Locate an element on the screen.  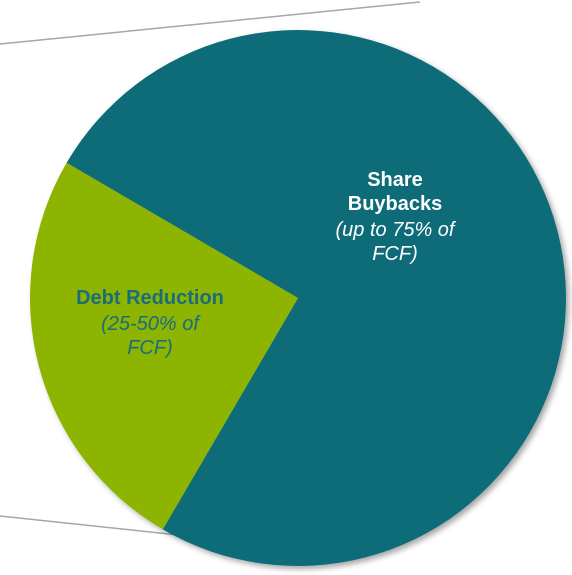
slice-label: Debt Reduction is located at coordinates (150, 298).